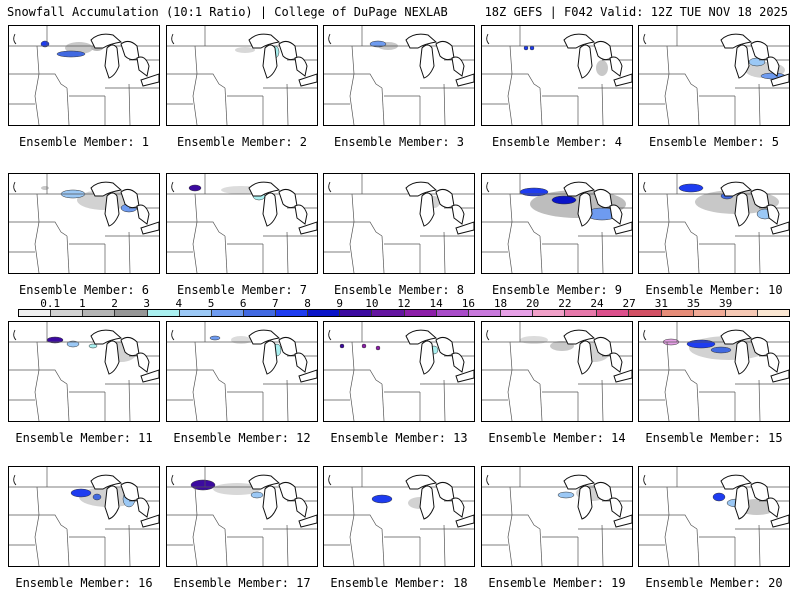 This screenshot has height=600, width=800. What do you see at coordinates (714, 438) in the screenshot?
I see `ensemble-member-label: Ensemble Member: 15` at bounding box center [714, 438].